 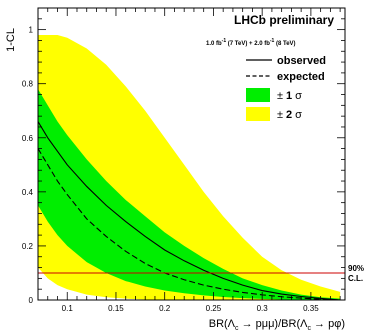 I want to click on experiment-label: LHCb preliminary, so click(x=284, y=20).